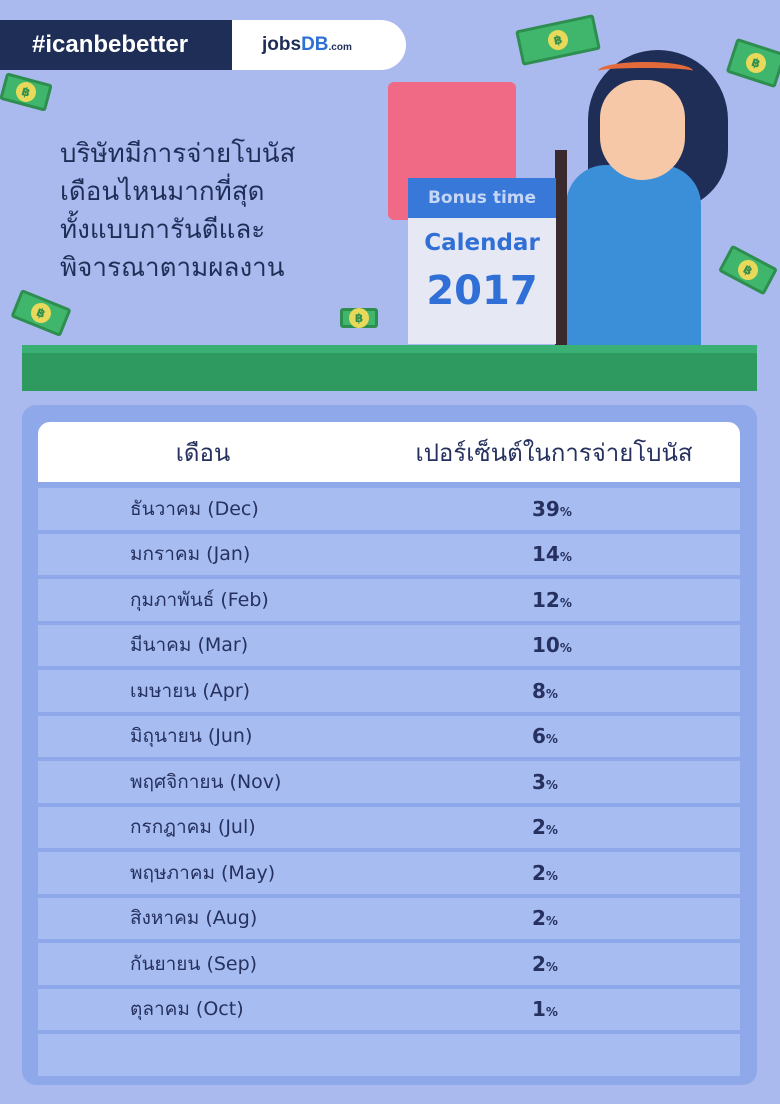  Describe the element at coordinates (282, 44) in the screenshot. I see `logo-prefix: jobs` at that location.